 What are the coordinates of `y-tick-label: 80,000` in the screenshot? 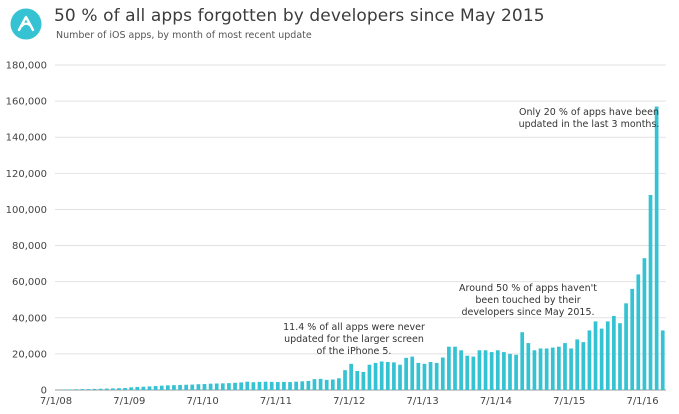 It's located at (29, 246).